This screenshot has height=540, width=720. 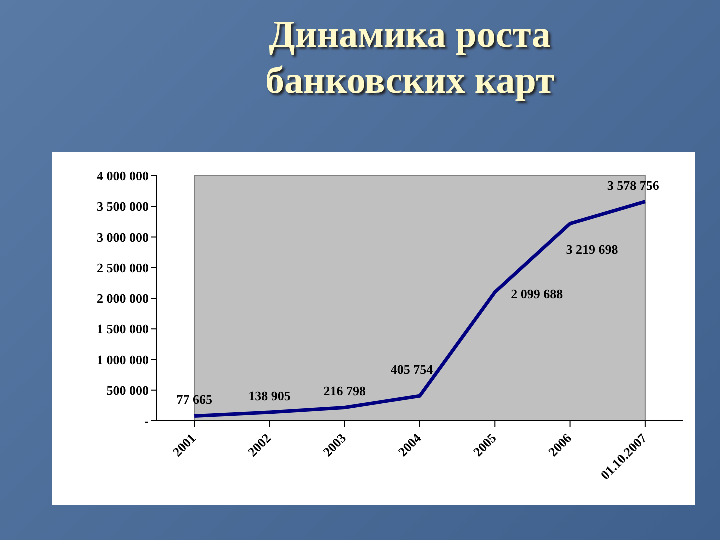 I want to click on data-label: 3 219 698, so click(x=592, y=249).